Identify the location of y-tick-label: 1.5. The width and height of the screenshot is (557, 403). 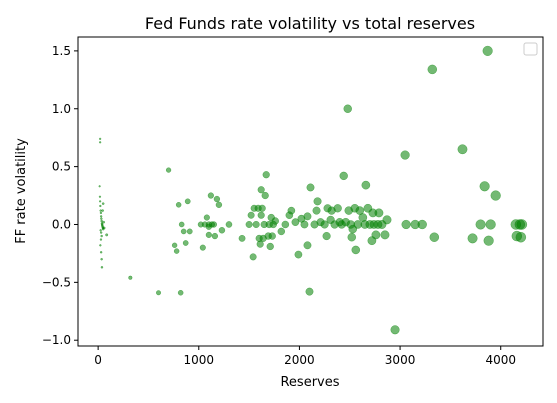
(61, 51).